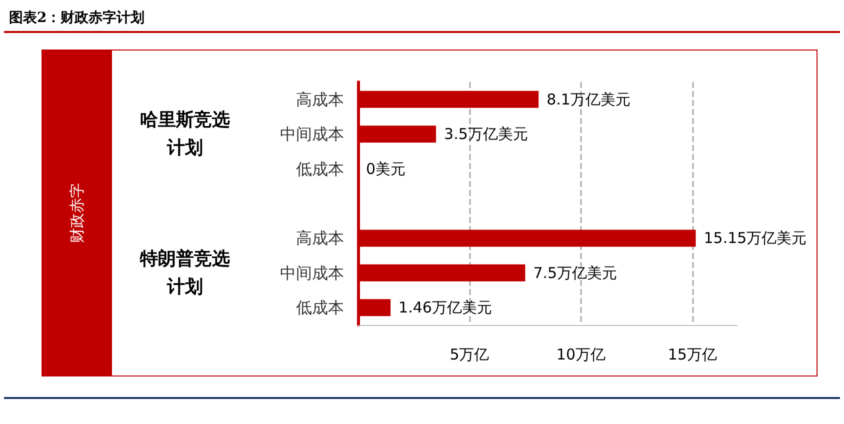  What do you see at coordinates (581, 355) in the screenshot?
I see `x-tick-label: 10万亿` at bounding box center [581, 355].